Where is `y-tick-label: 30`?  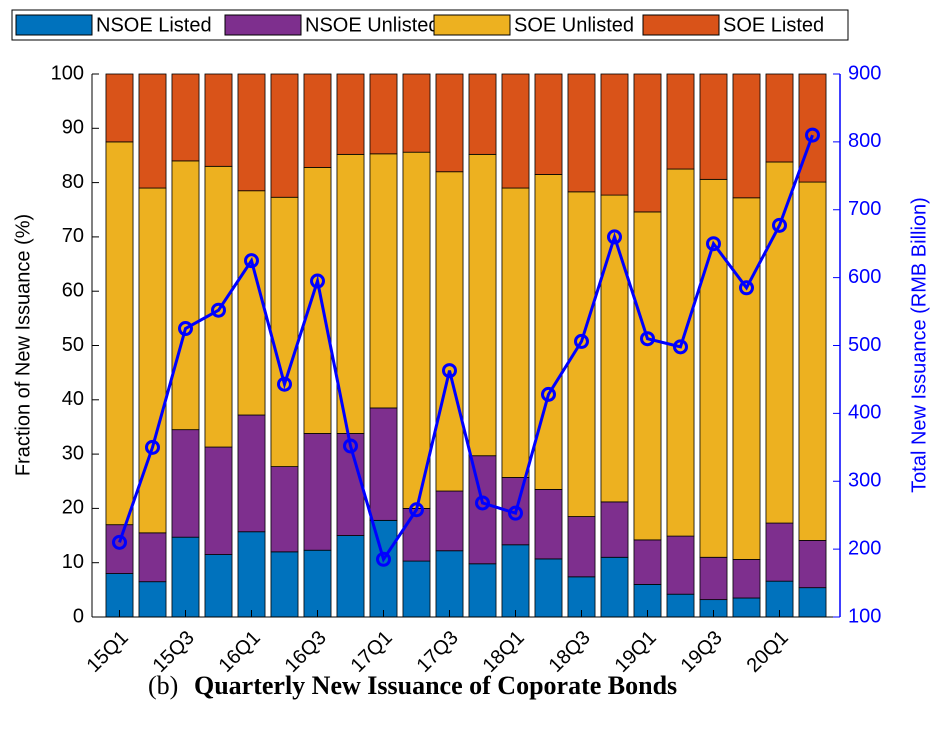 y-tick-label: 30 is located at coordinates (73, 453).